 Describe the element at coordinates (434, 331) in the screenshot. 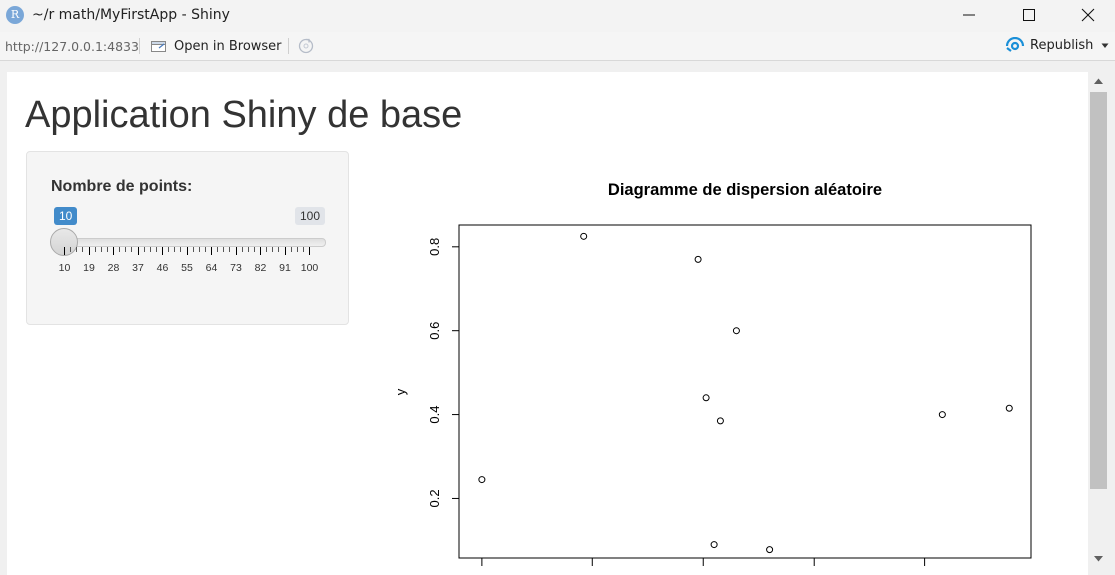

I see `y-tick-label: 0.6` at that location.